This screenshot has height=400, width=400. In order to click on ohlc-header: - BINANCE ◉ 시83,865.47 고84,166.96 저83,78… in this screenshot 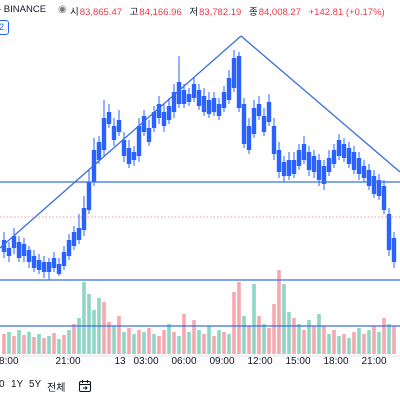, I will do `click(200, 10)`.